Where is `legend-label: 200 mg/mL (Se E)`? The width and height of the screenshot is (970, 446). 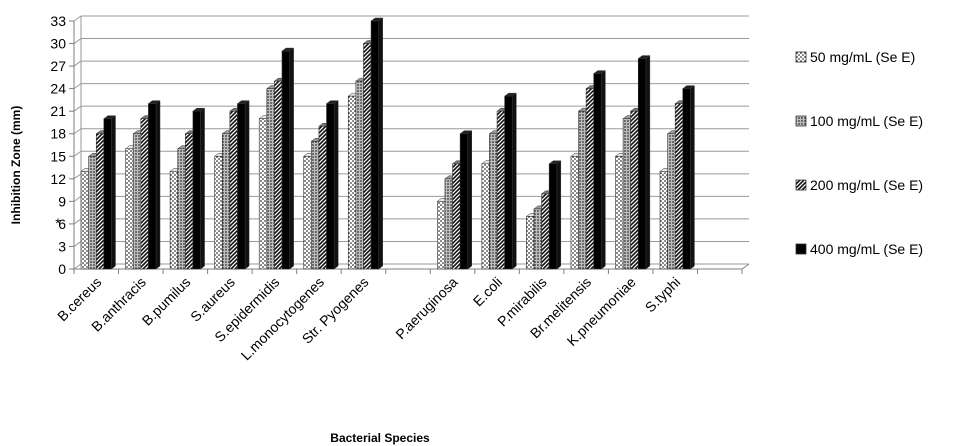
legend-label: 200 mg/mL (Se E) is located at coordinates (866, 185).